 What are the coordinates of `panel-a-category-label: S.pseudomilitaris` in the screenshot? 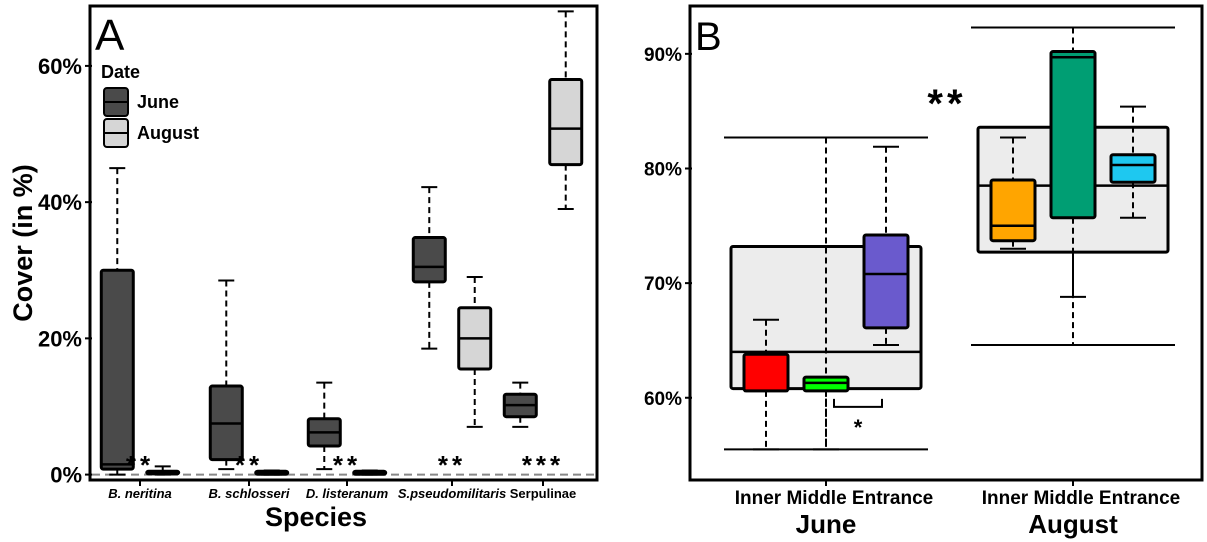 It's located at (452, 493).